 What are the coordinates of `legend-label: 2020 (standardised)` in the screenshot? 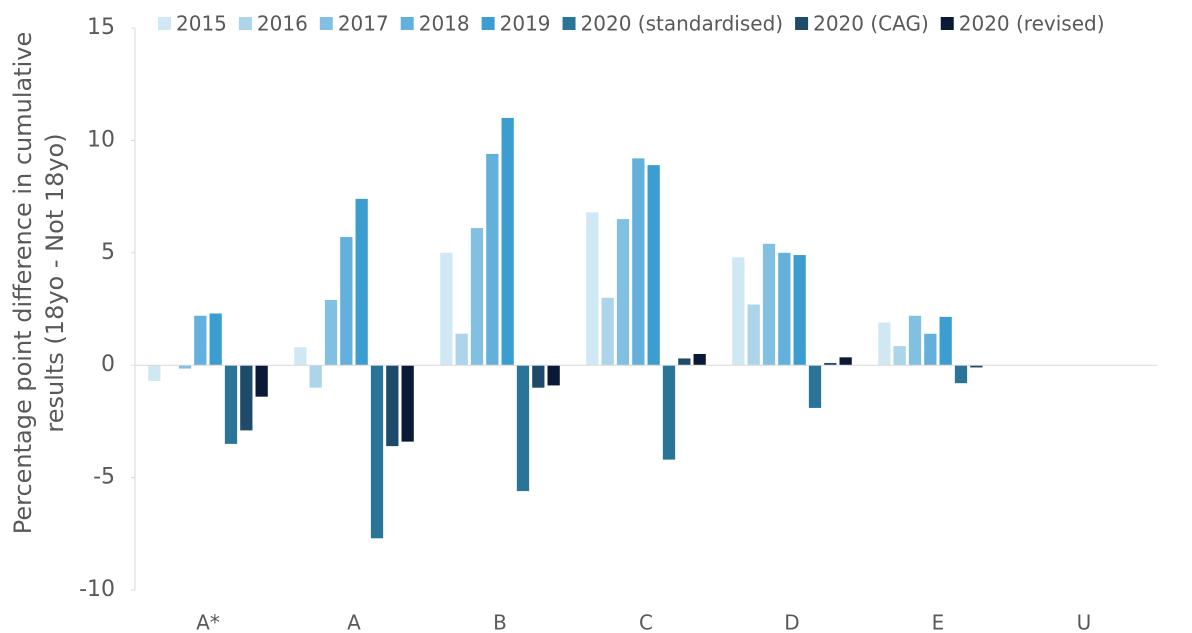 It's located at (682, 24).